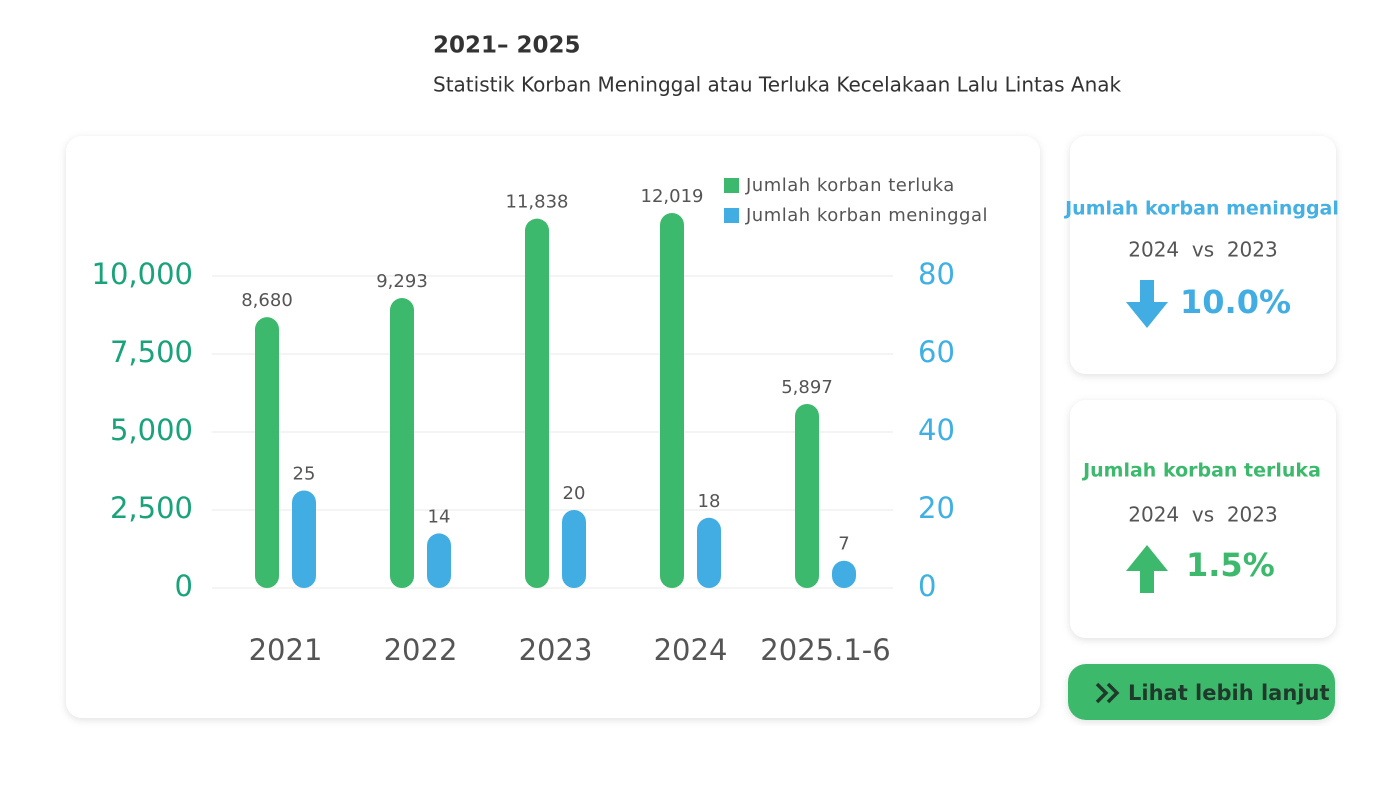  Describe the element at coordinates (936, 430) in the screenshot. I see `y2-tick-label: 40` at that location.